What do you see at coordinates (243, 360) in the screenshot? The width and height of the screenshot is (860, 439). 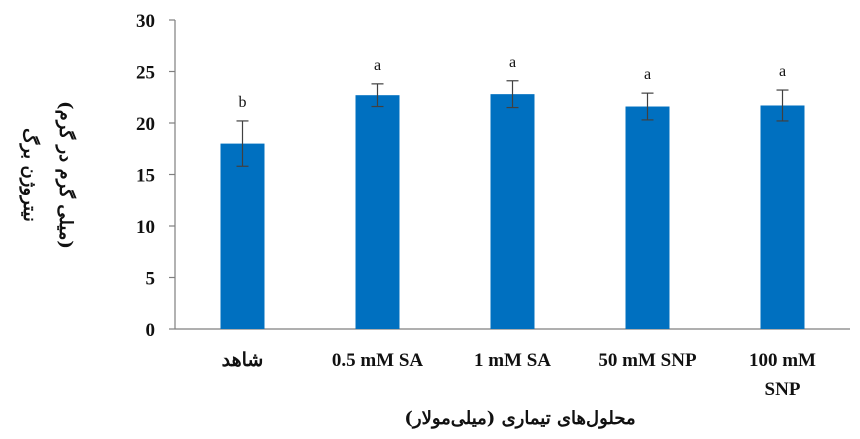 I see `x-tick-label: شاهد` at bounding box center [243, 360].